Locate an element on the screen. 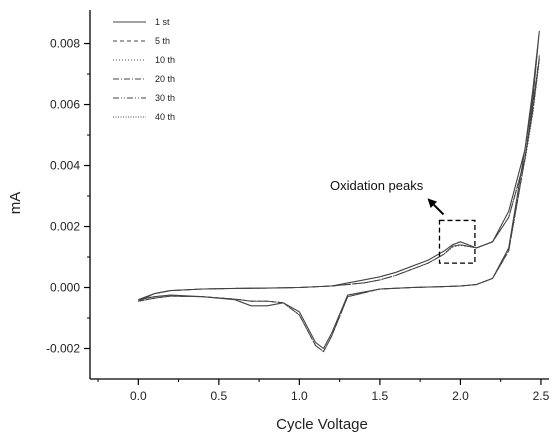  x-axis-label: Cycle Voltage is located at coordinates (322, 424).